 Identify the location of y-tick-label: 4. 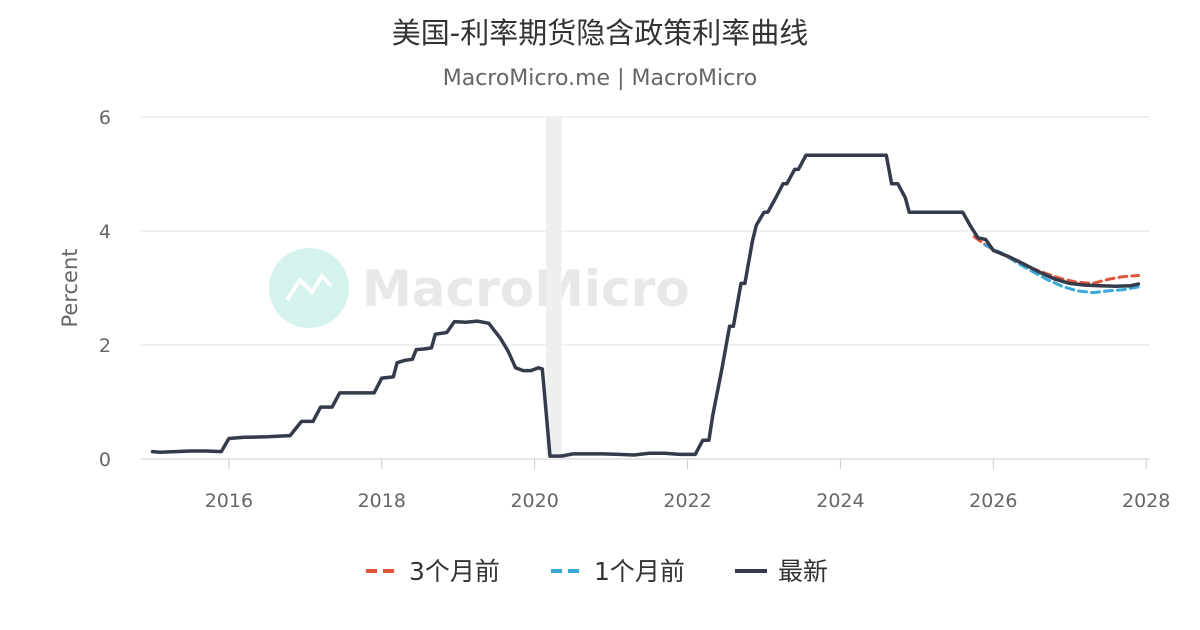
(105, 232).